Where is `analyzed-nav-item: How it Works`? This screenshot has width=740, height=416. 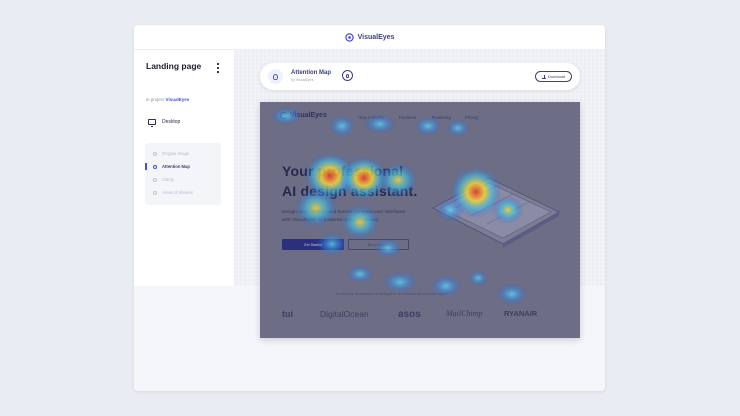 analyzed-nav-item: How it Works is located at coordinates (371, 117).